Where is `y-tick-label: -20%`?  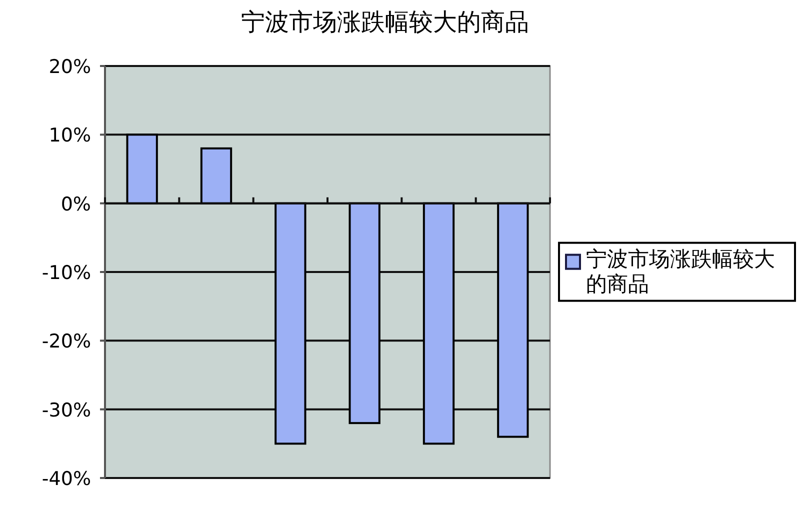
y-tick-label: -20% is located at coordinates (66, 341).